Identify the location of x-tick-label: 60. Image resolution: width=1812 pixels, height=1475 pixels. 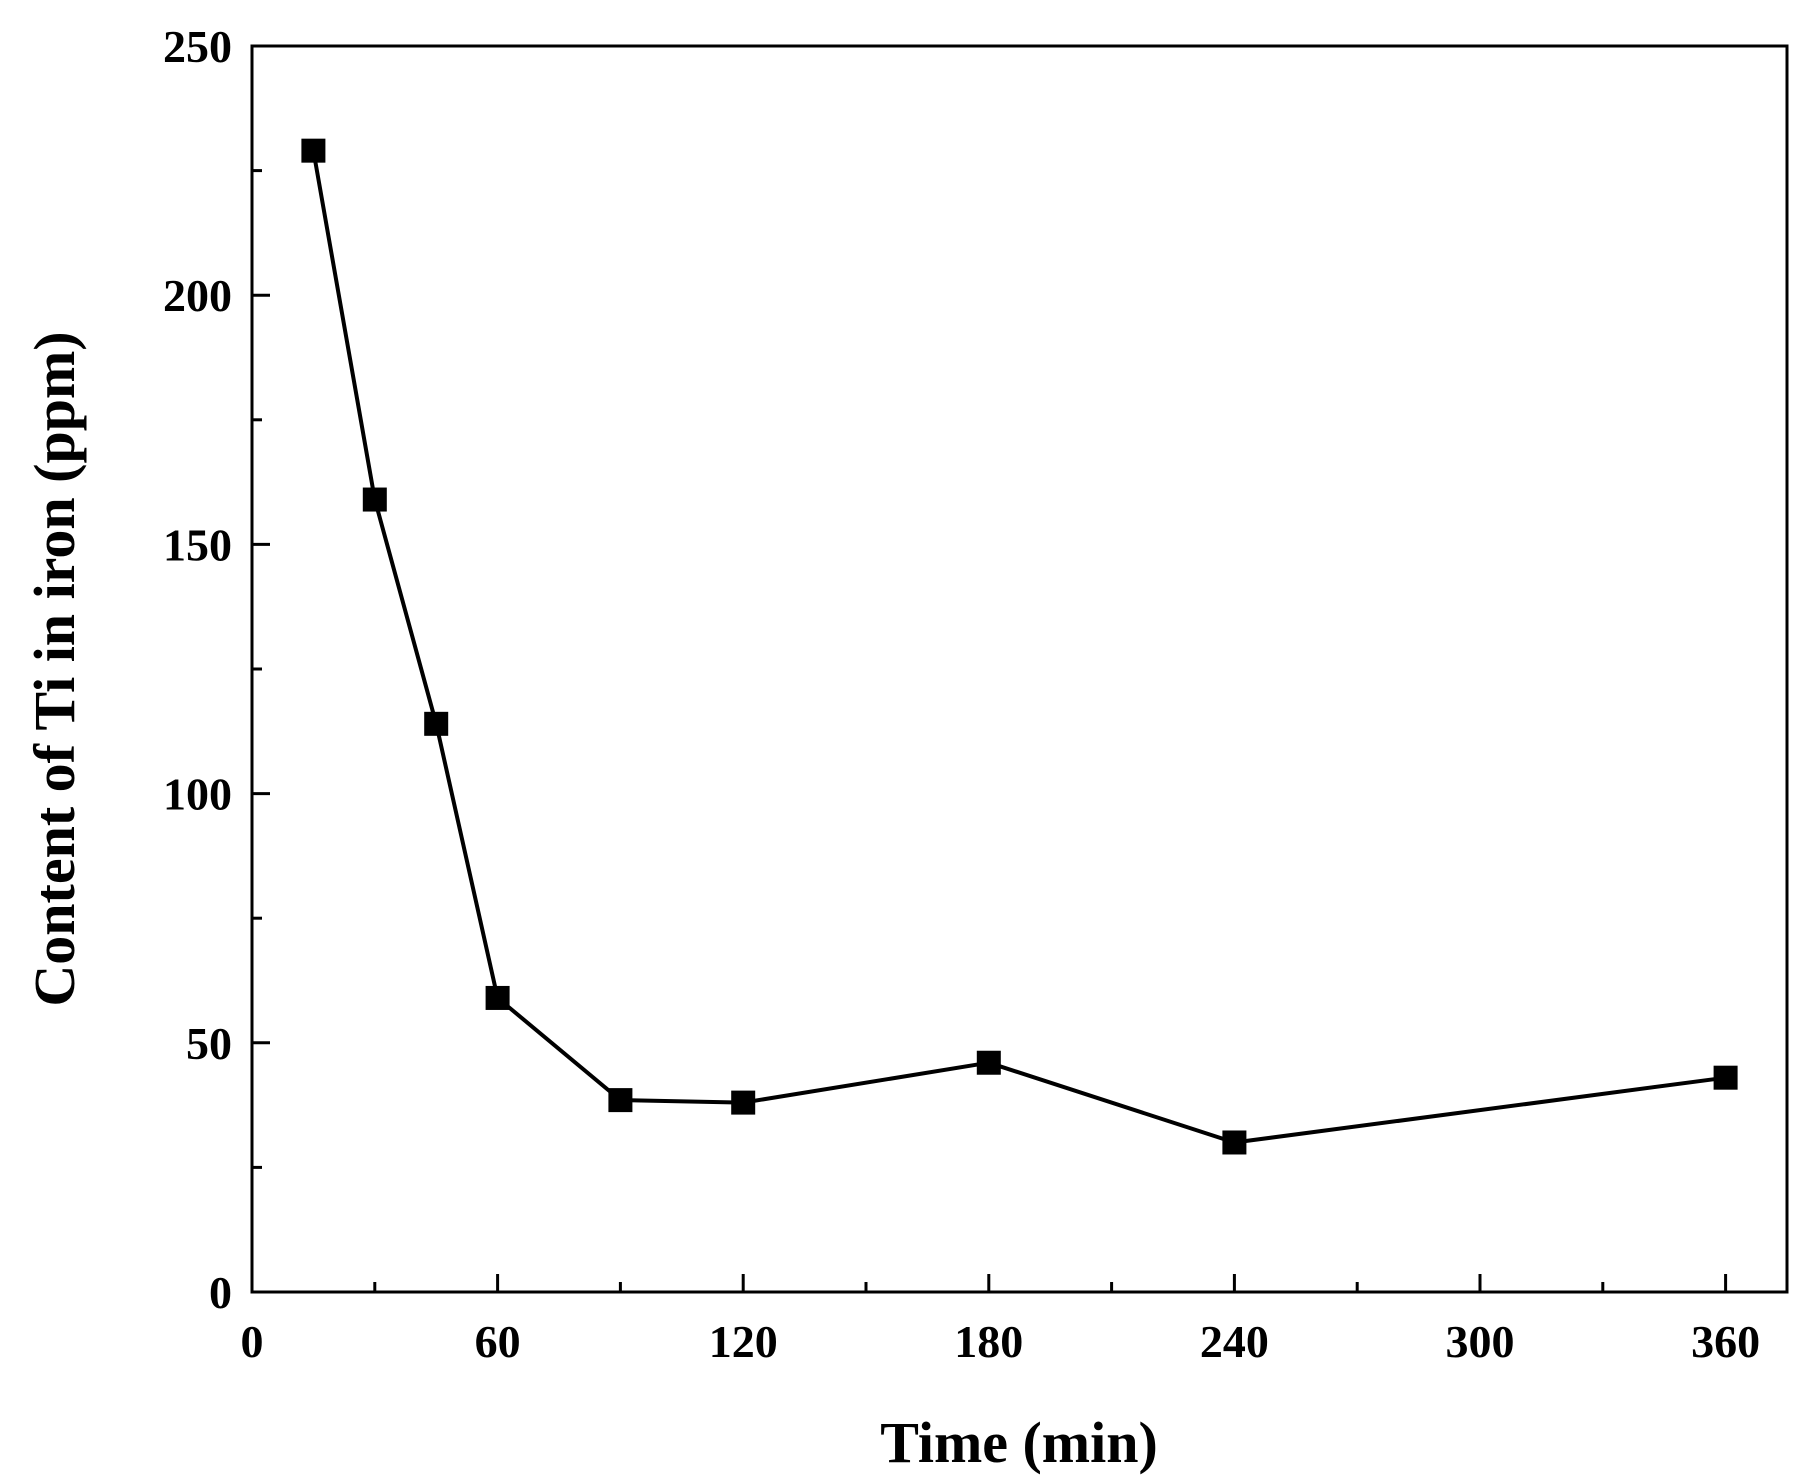
(498, 1341).